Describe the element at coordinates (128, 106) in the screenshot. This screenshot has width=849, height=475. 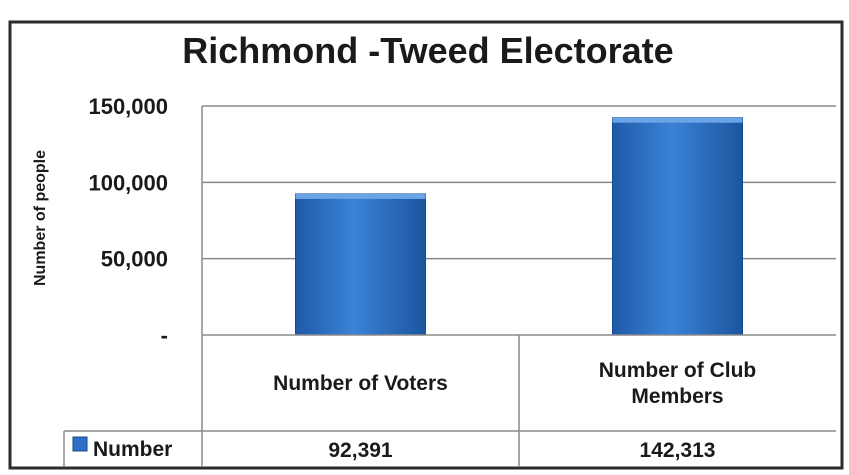
I see `y-tick-label: 150,000` at that location.